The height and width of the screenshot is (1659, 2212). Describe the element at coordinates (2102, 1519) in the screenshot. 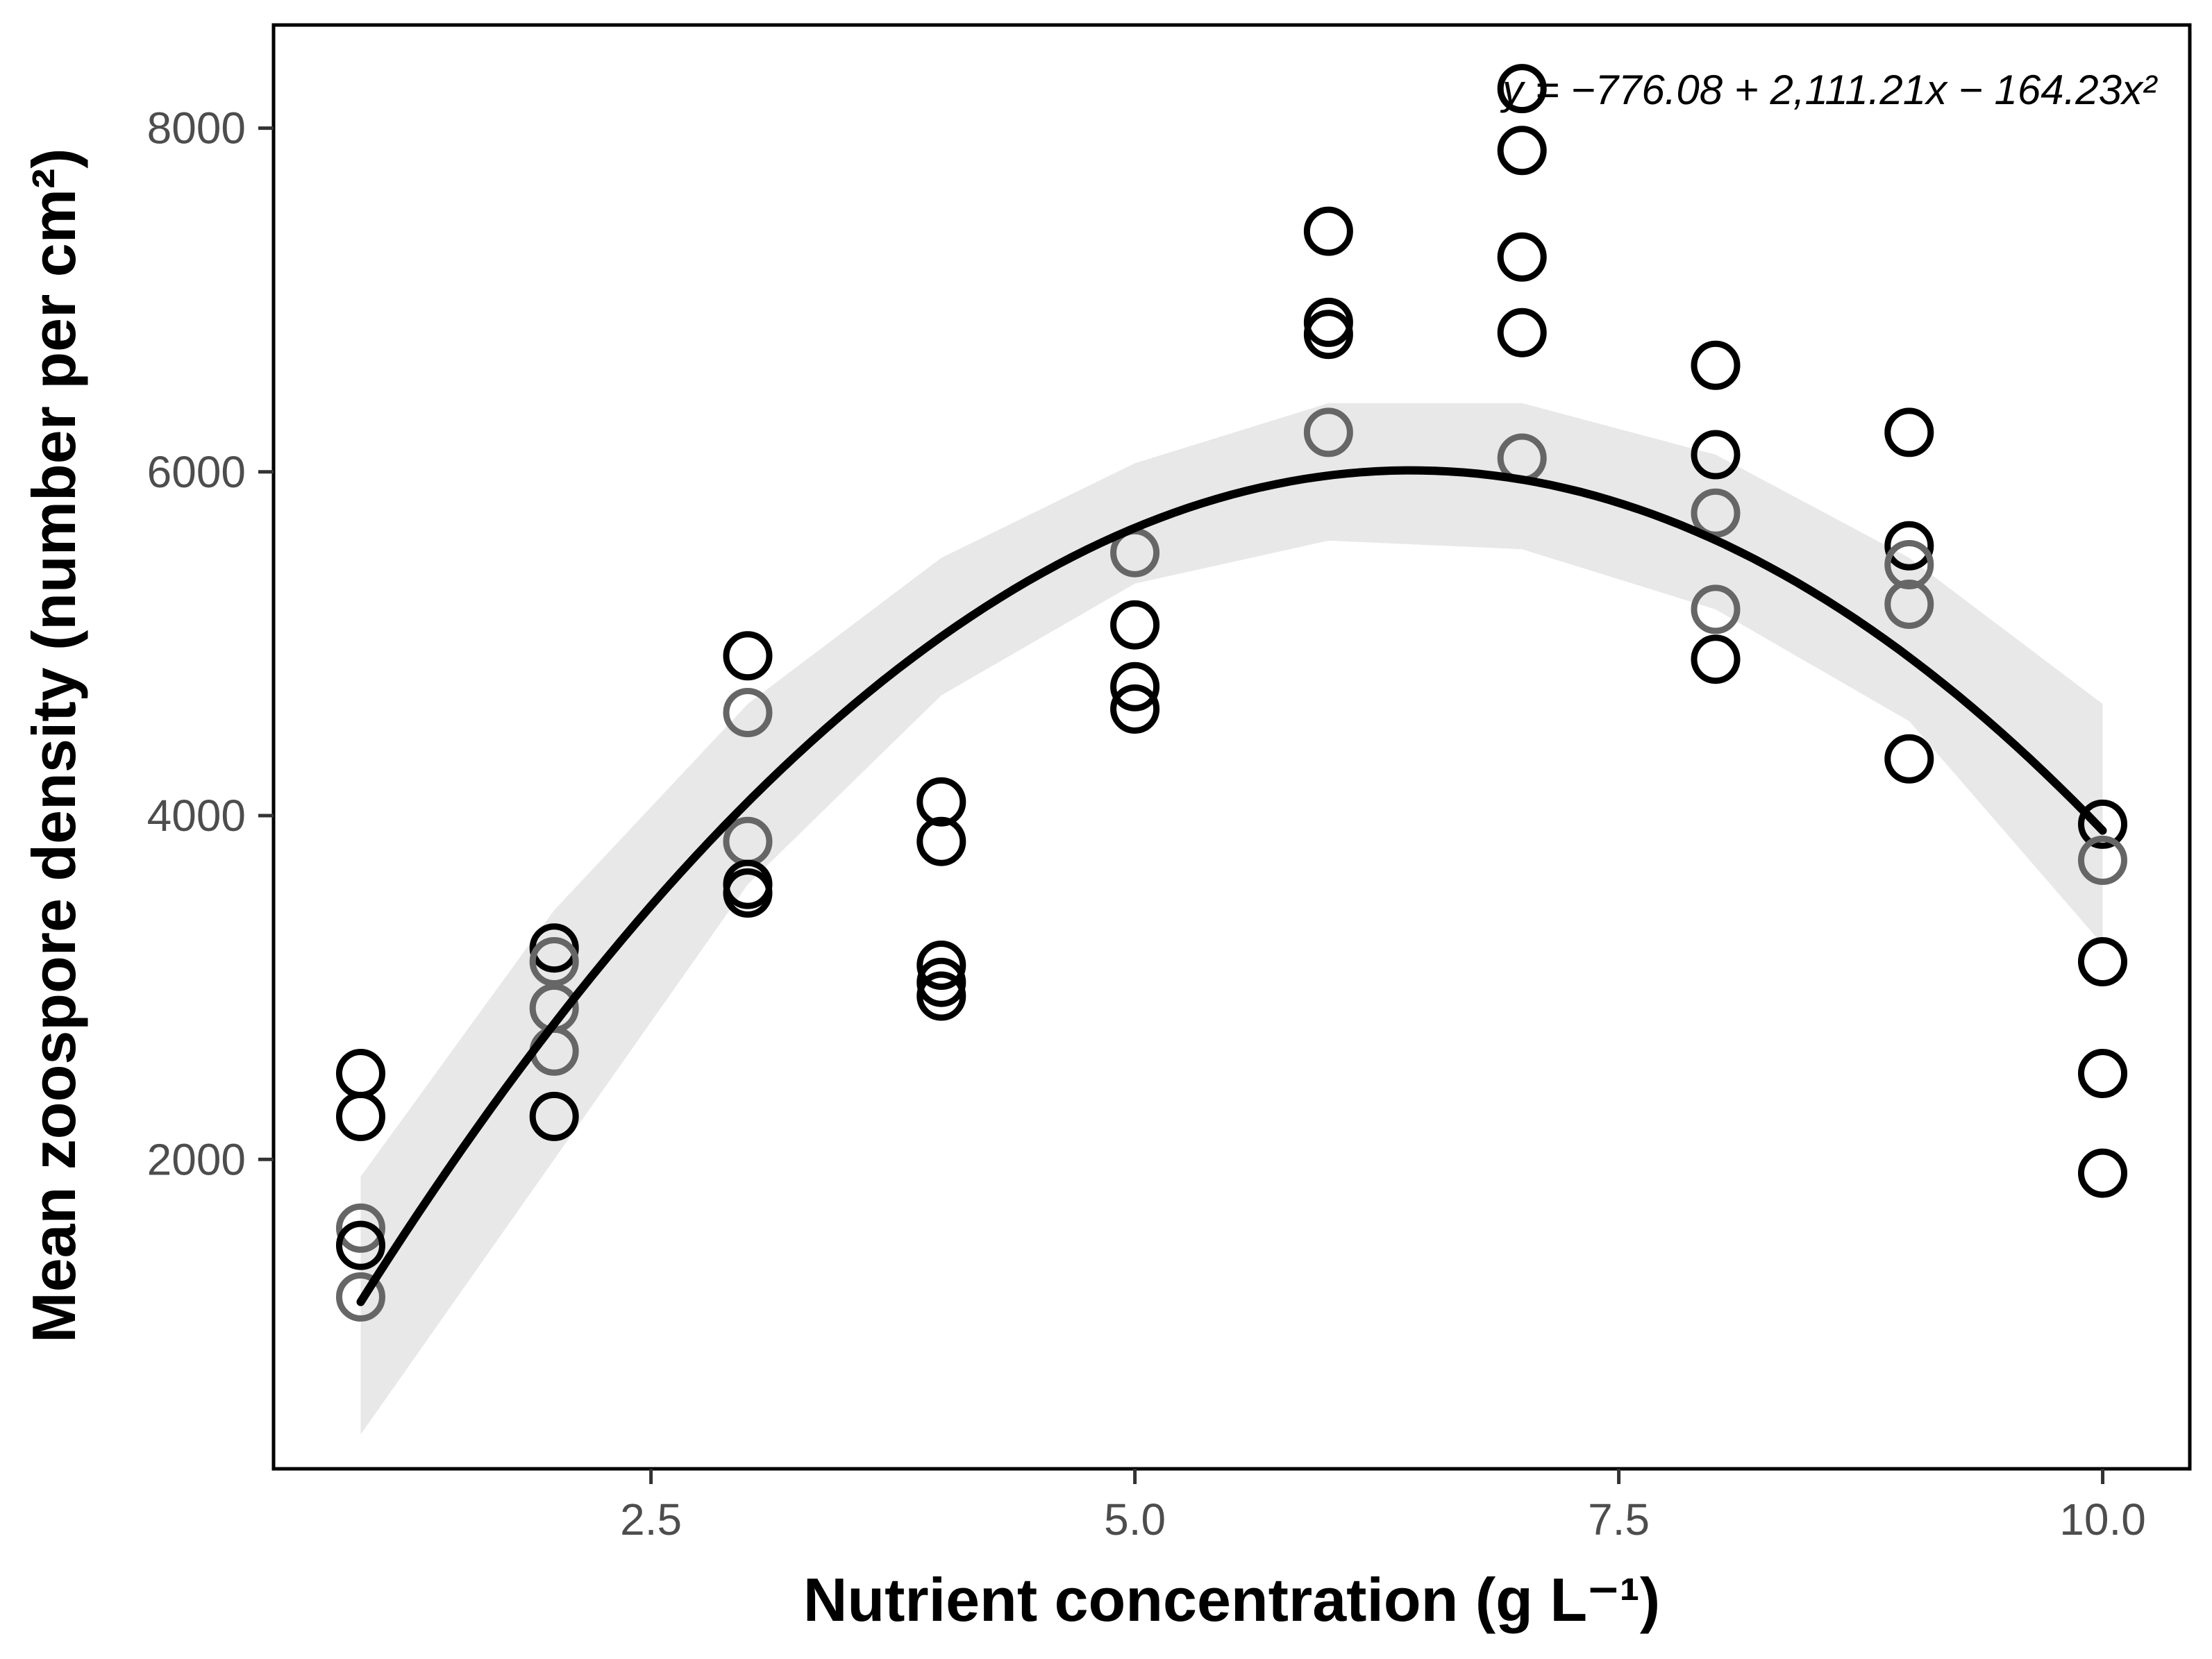

I see `x-tick-label: 10.0` at that location.